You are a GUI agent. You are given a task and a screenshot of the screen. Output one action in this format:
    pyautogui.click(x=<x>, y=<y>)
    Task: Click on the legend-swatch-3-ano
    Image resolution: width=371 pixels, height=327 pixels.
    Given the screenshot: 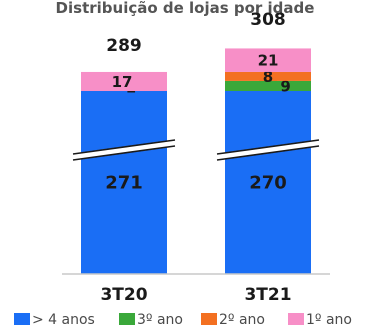 What is the action you would take?
    pyautogui.click(x=127, y=319)
    